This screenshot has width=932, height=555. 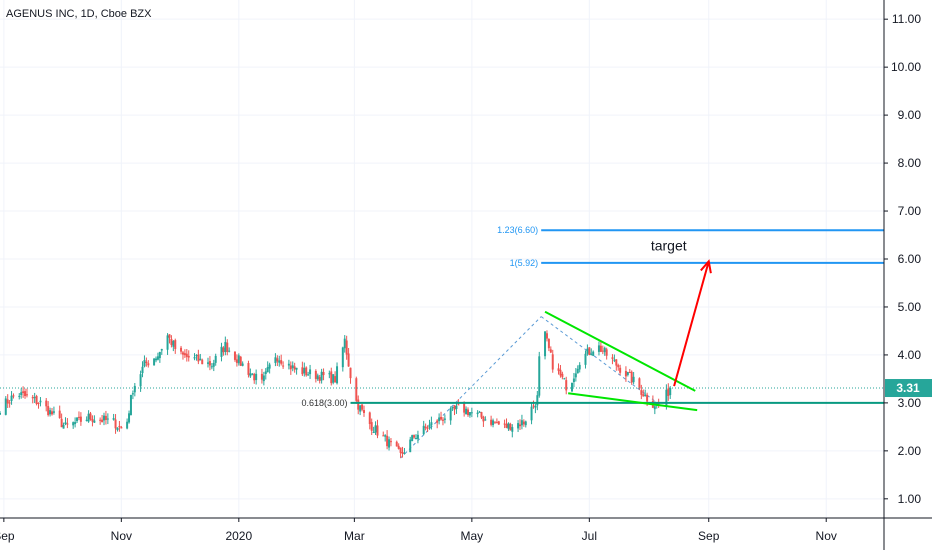 I want to click on x-tick-label: Nov, so click(x=121, y=536).